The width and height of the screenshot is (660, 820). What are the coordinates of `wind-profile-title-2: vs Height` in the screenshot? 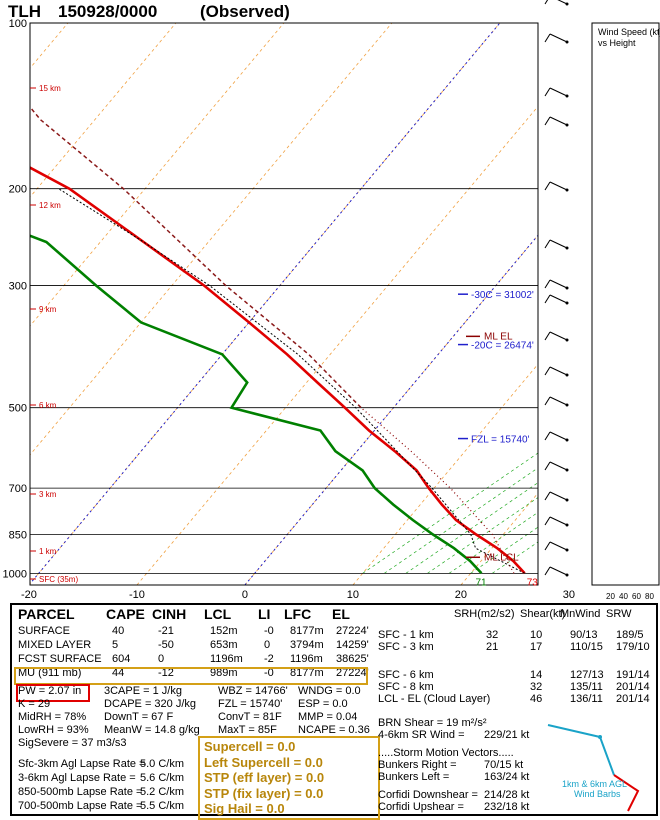 It's located at (617, 43).